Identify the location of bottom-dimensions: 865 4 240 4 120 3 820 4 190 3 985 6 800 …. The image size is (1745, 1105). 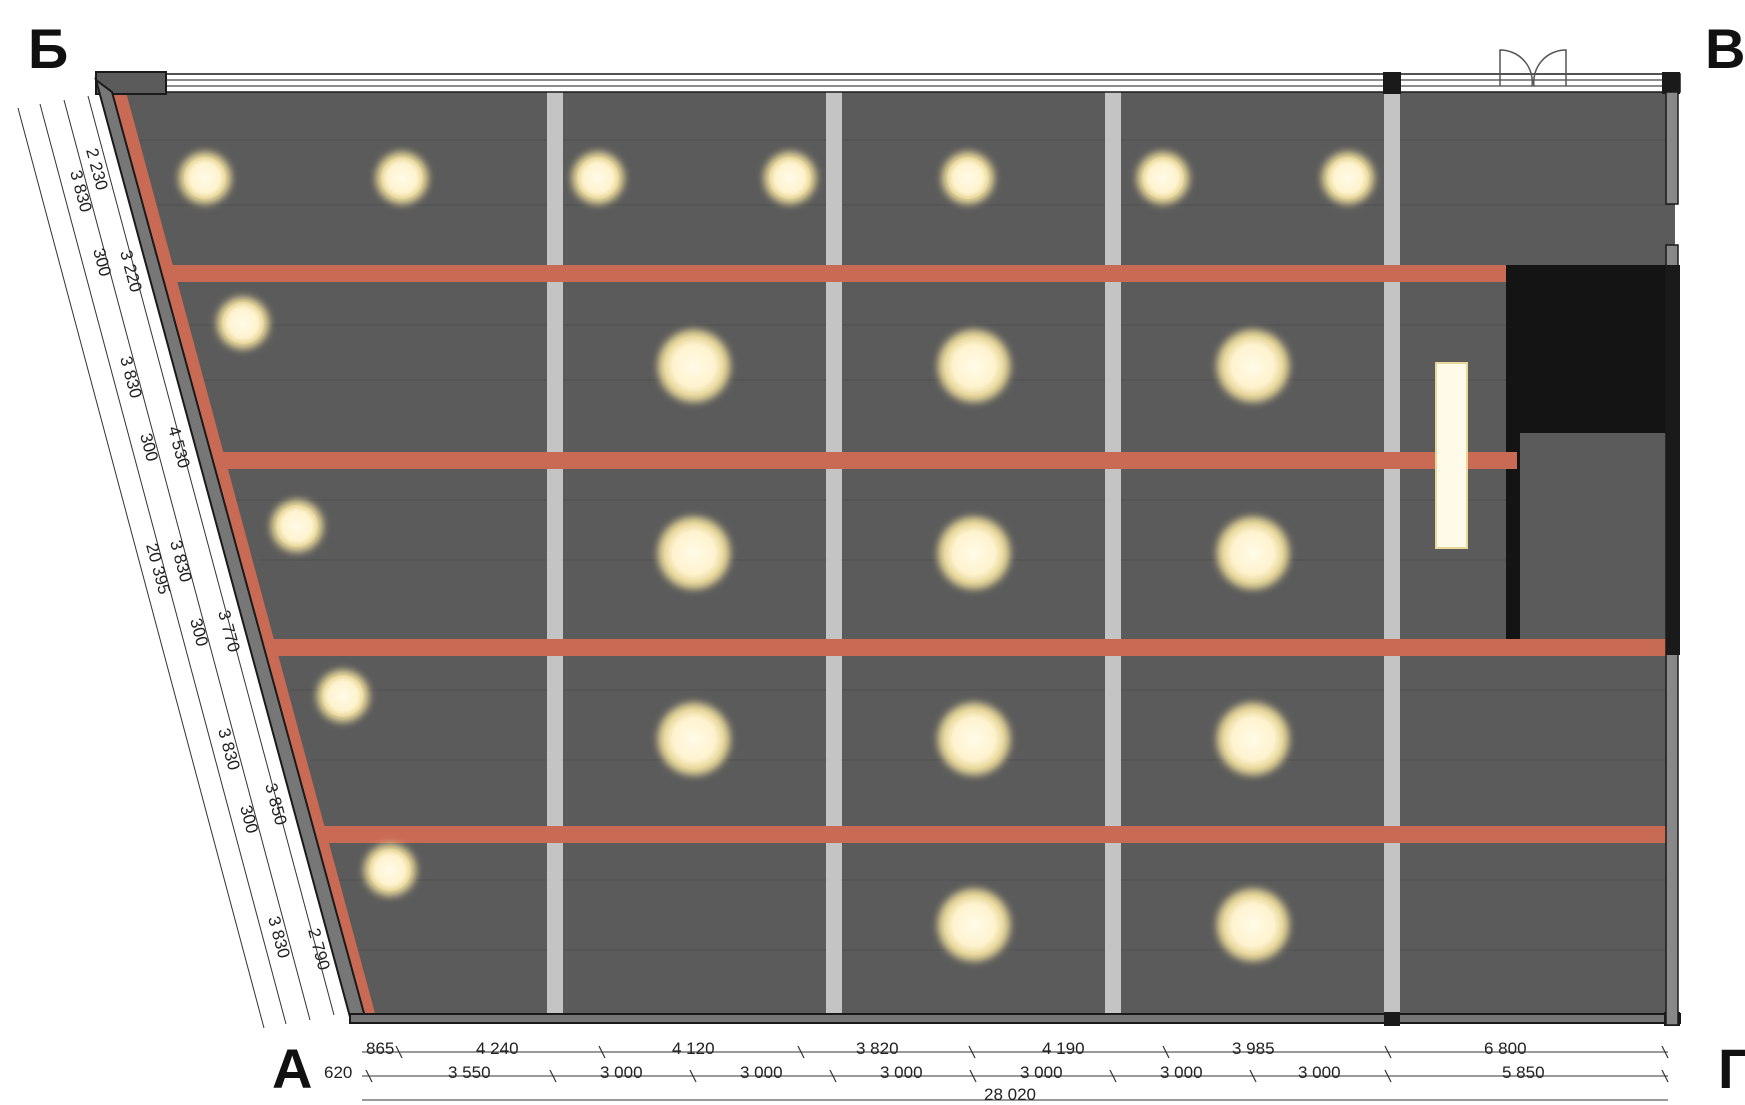
(996, 1071).